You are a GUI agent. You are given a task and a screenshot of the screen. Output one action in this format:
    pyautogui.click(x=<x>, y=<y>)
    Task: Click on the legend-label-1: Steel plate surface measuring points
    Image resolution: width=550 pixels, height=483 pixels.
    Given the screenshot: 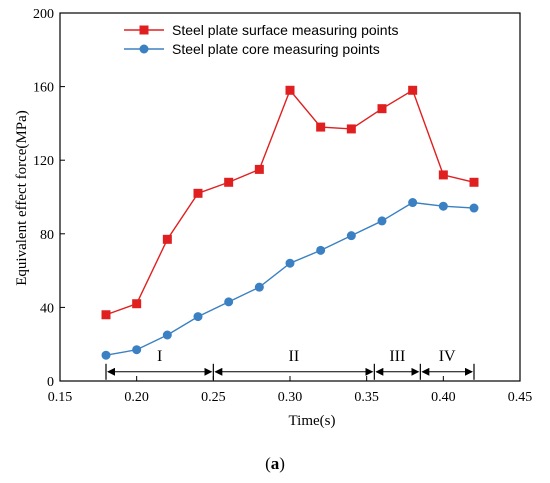 What is the action you would take?
    pyautogui.click(x=285, y=30)
    